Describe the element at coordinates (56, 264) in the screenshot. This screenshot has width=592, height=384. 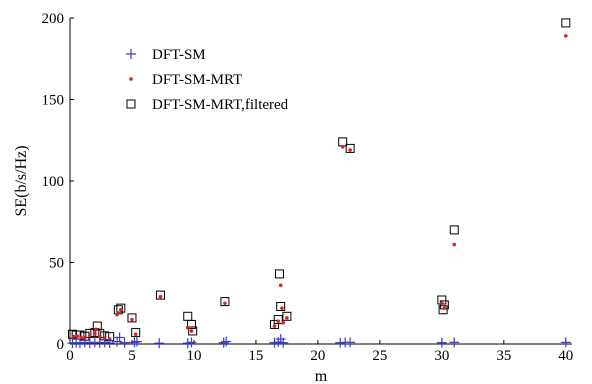
I see `y-tick-label: 50` at that location.